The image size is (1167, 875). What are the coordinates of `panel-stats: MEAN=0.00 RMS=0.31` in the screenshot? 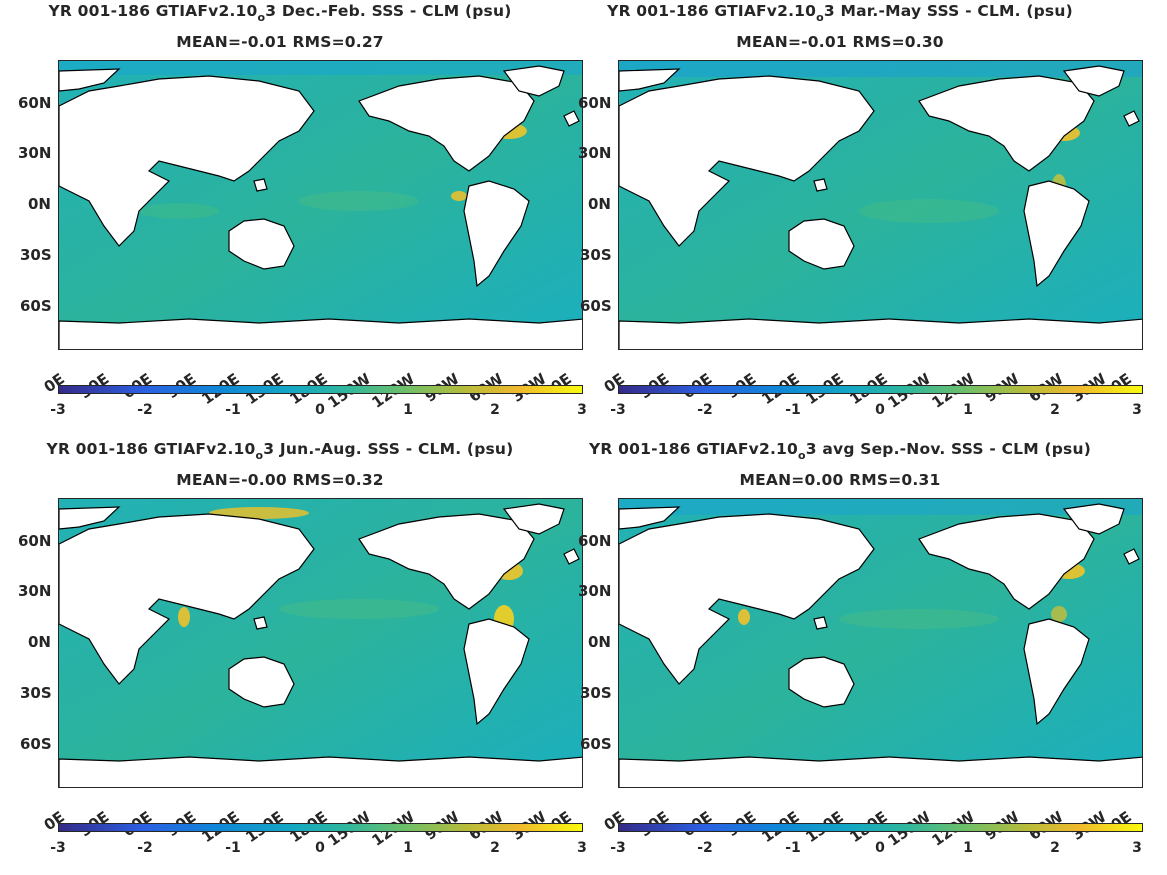 It's located at (840, 480).